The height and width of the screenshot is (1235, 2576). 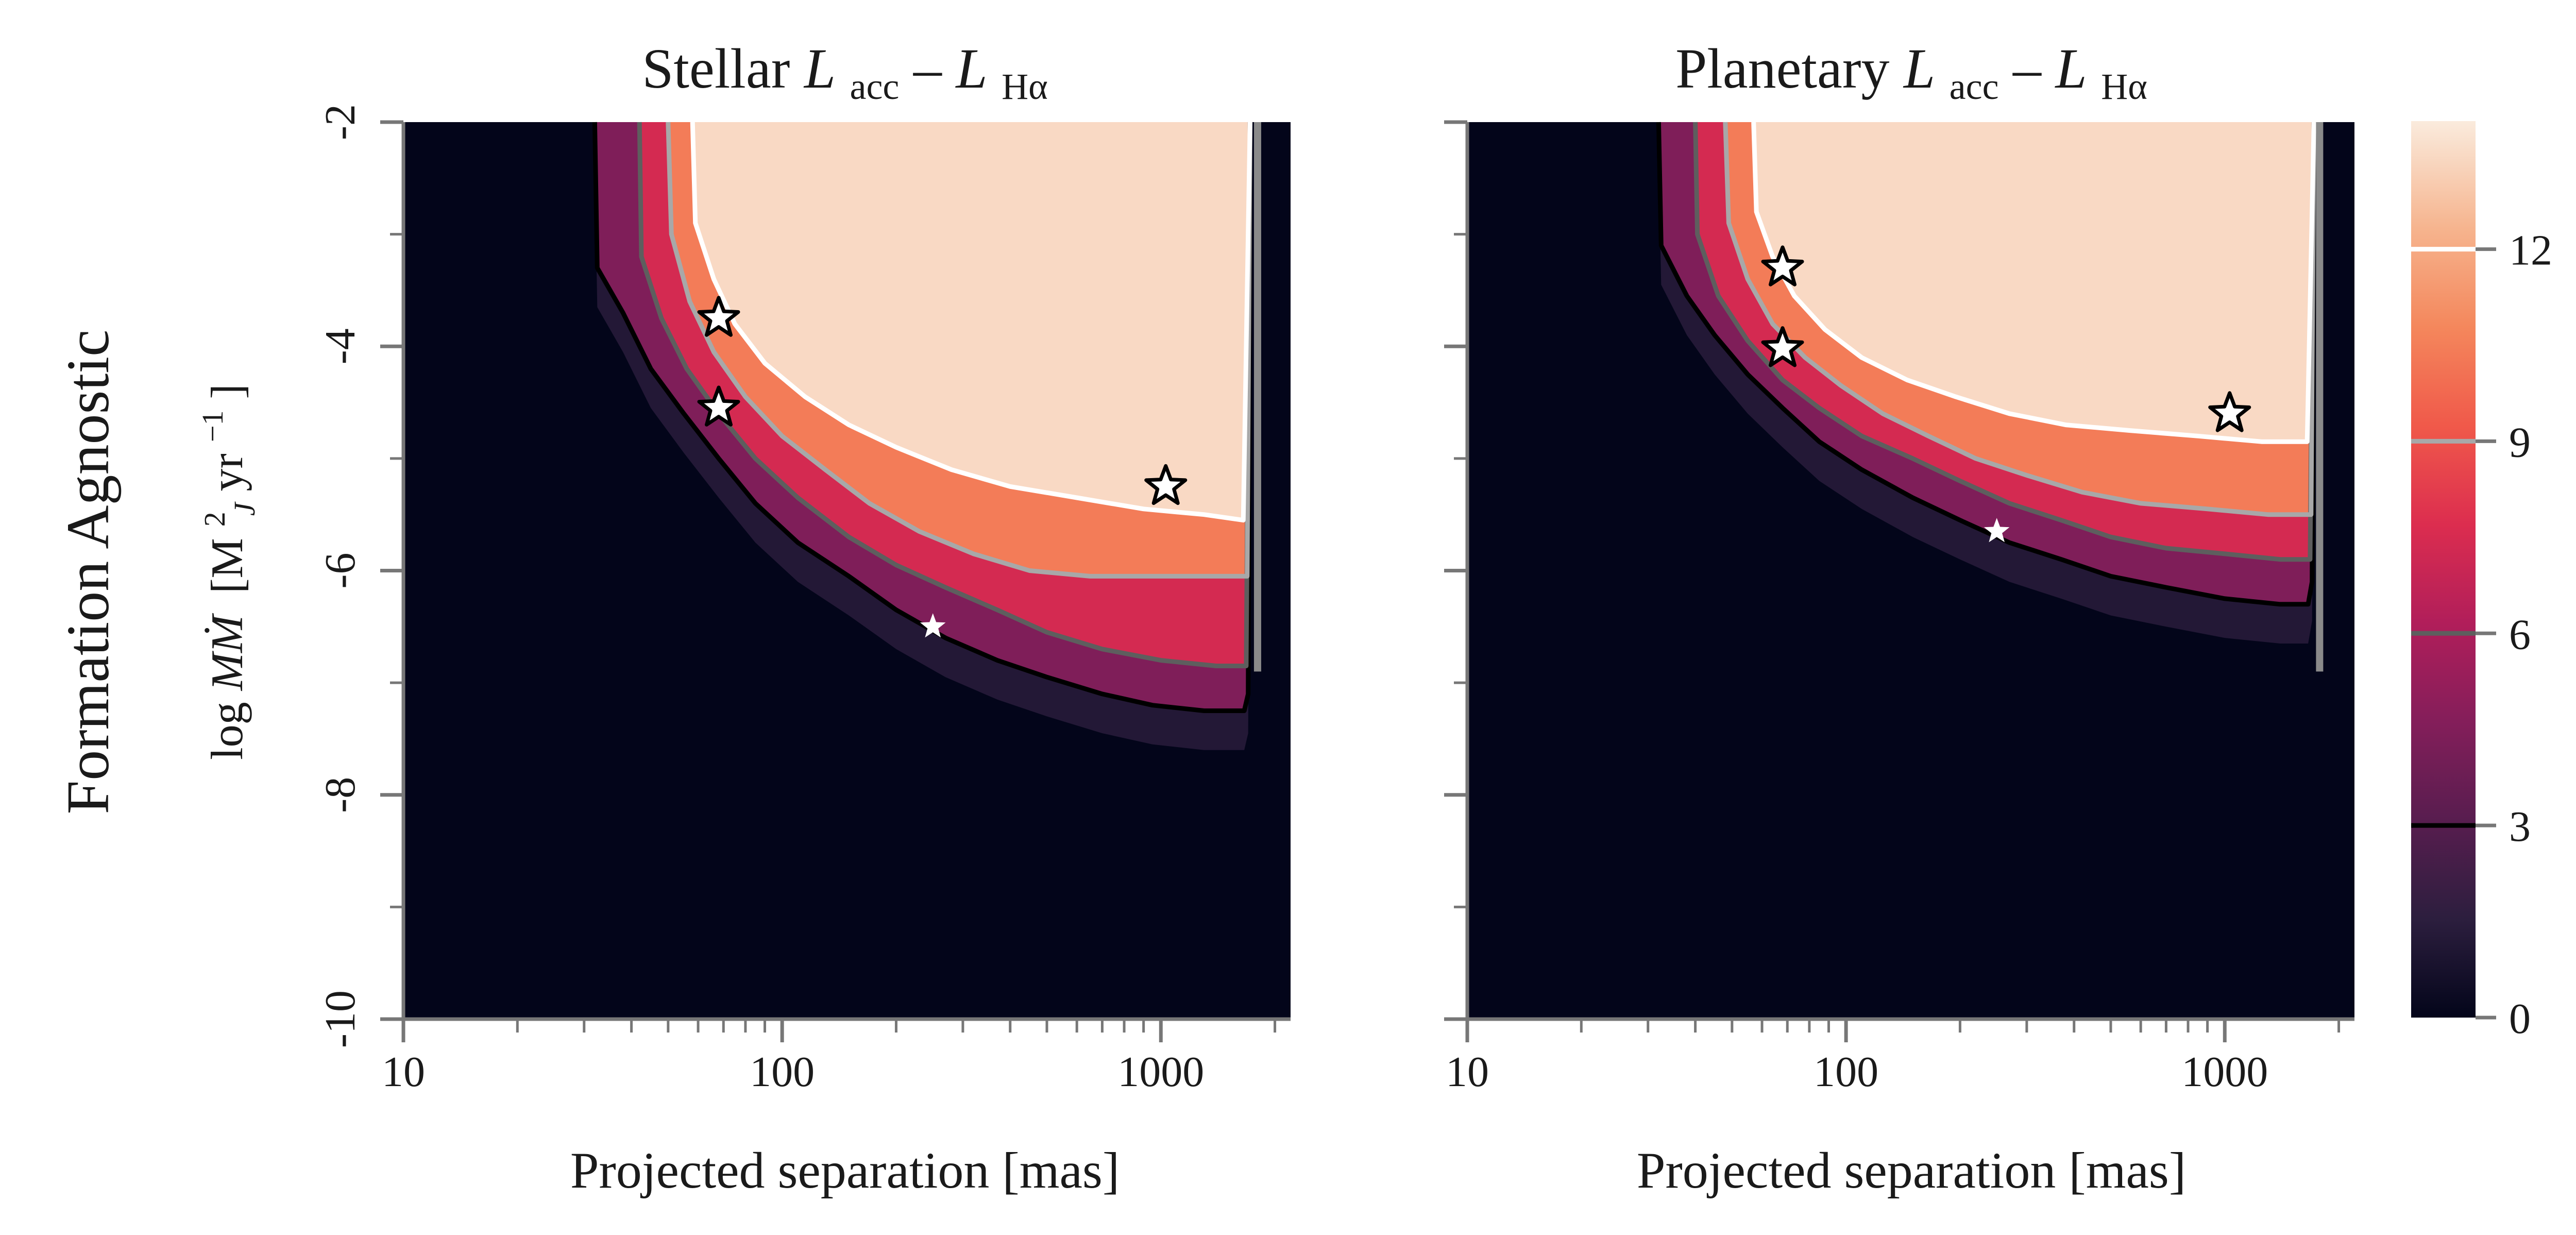 I want to click on panel-title: Stellar L acc – L Hα, so click(x=845, y=74).